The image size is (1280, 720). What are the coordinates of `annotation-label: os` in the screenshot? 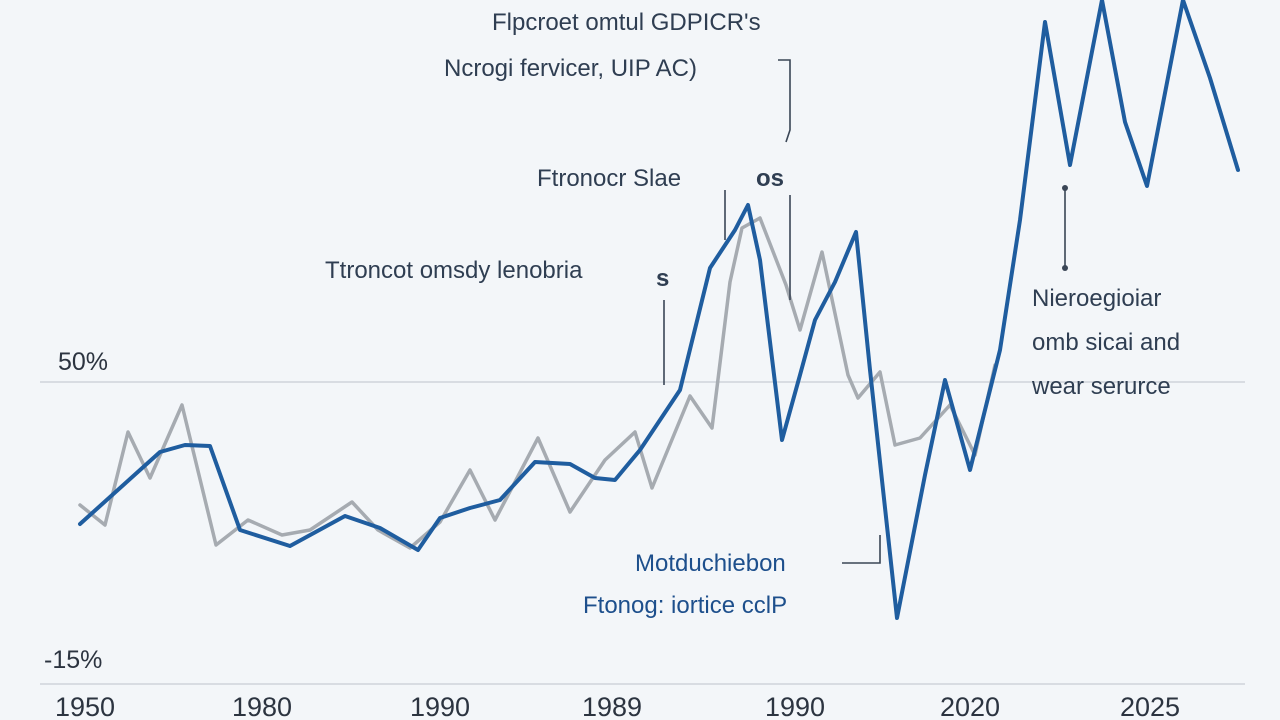 It's located at (770, 178).